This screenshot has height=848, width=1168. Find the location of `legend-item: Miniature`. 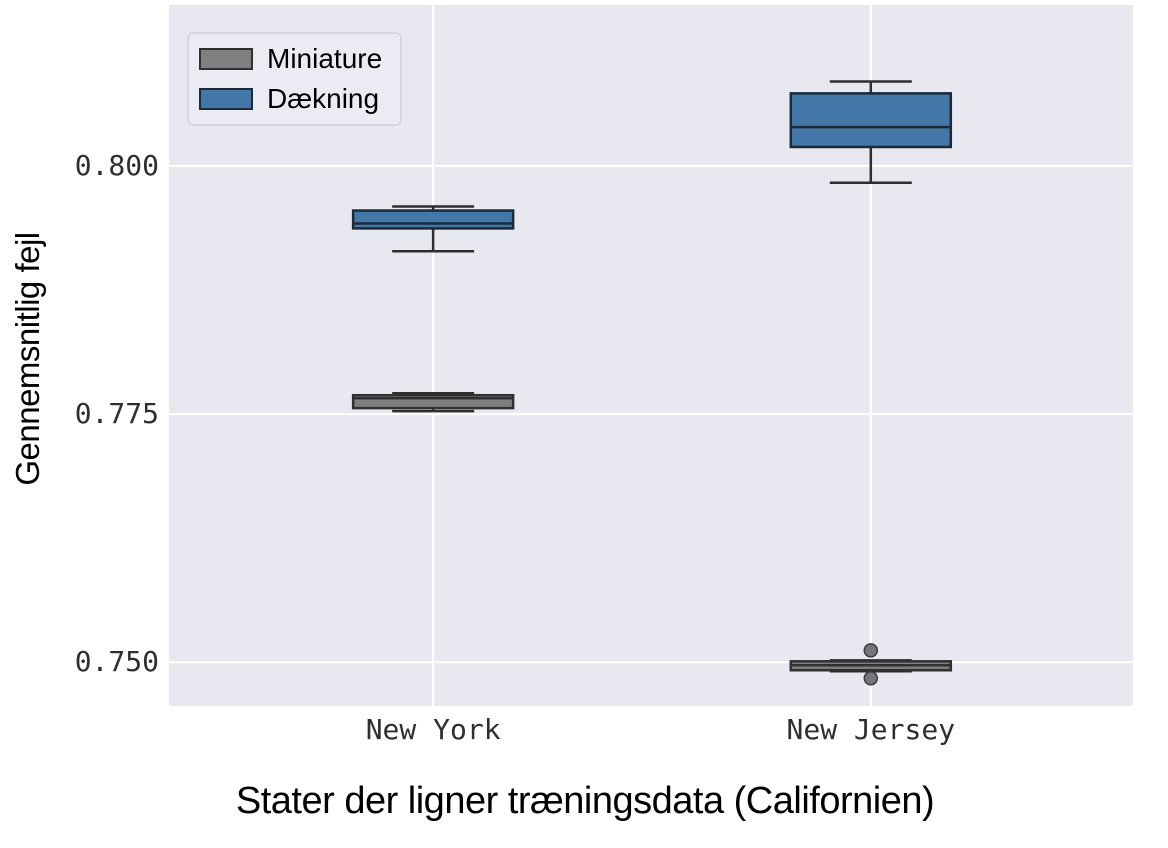

legend-item: Miniature is located at coordinates (290, 59).